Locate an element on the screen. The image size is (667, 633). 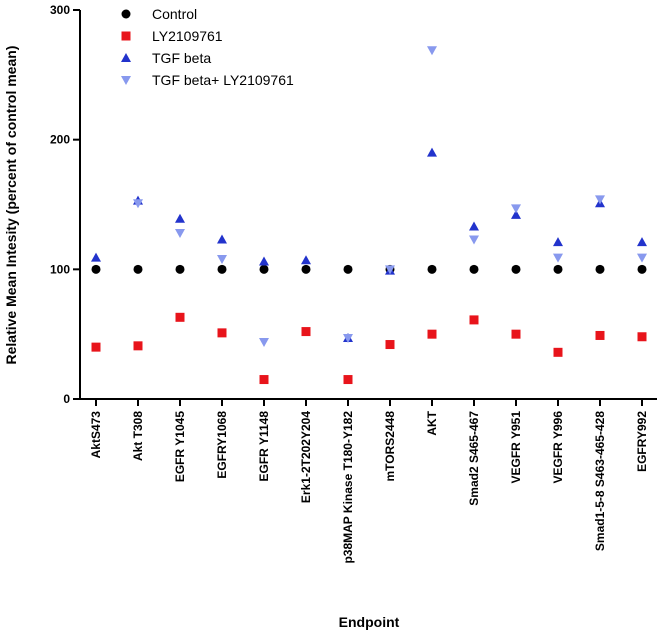
x-tick-label: AktS473 is located at coordinates (96, 435).